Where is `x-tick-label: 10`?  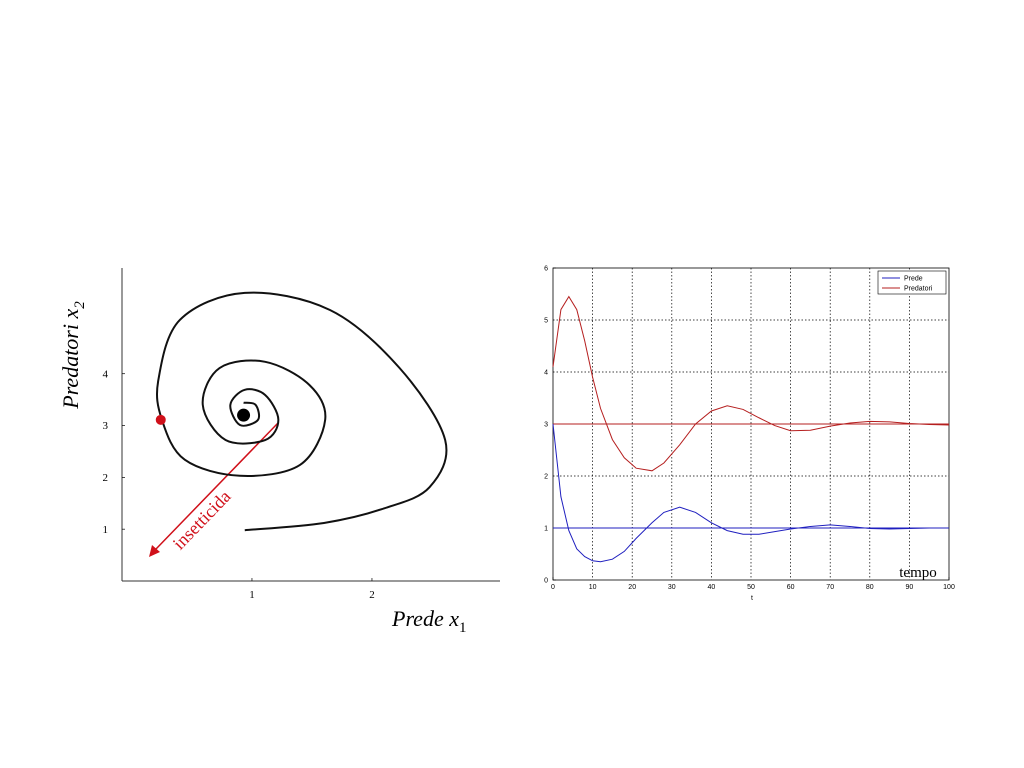
x-tick-label: 10 is located at coordinates (593, 587).